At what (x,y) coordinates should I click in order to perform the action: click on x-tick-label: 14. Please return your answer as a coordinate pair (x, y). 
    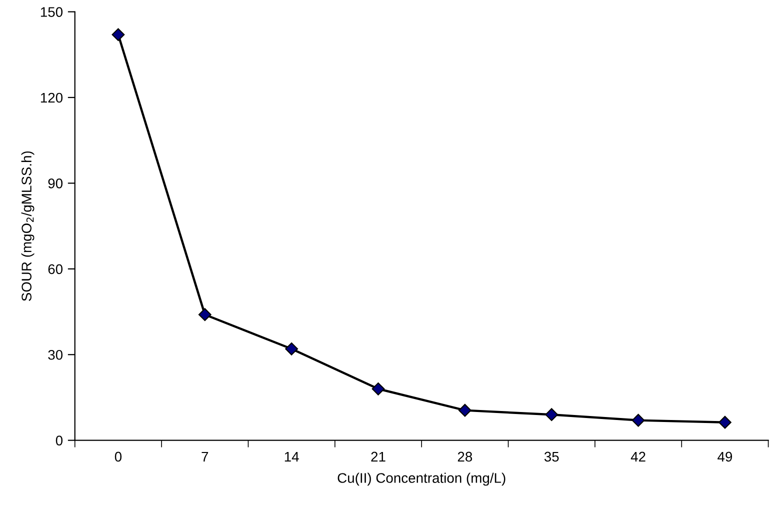
    Looking at the image, I should click on (291, 457).